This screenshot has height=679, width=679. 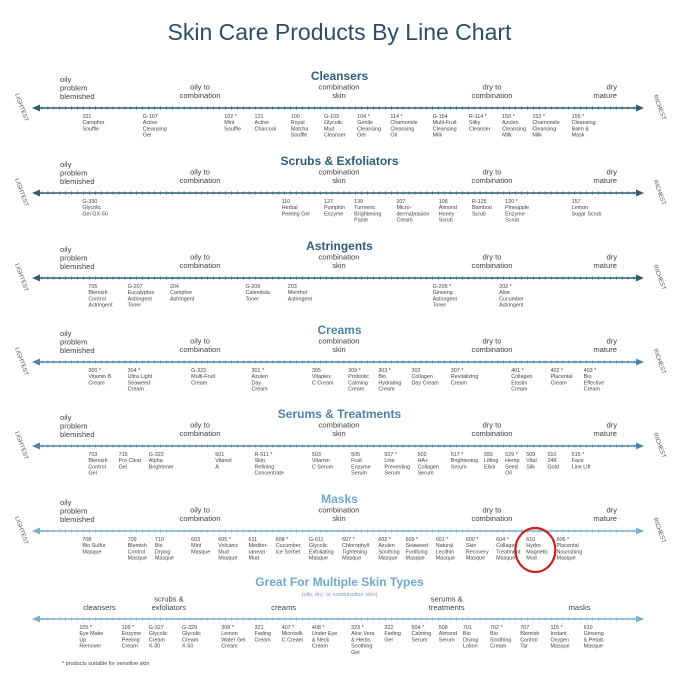 What do you see at coordinates (392, 634) in the screenshot?
I see `product-label: 322 Fading Gel` at bounding box center [392, 634].